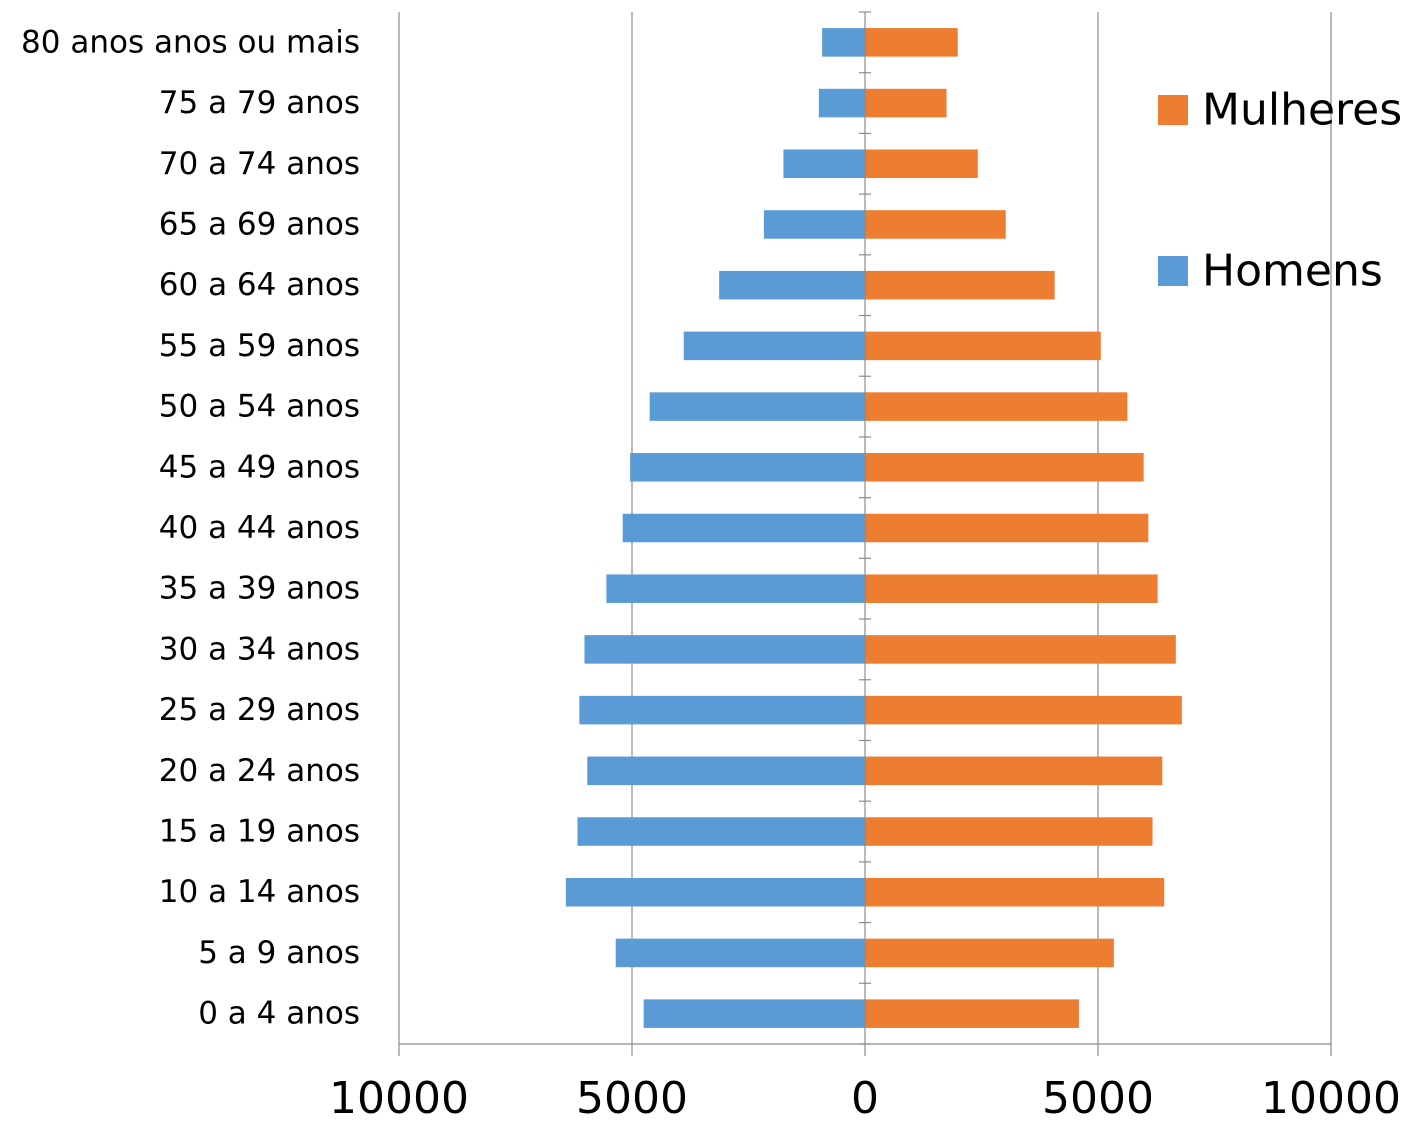 The image size is (1412, 1133). I want to click on category-label: 80 anos anos ou mais, so click(190, 42).